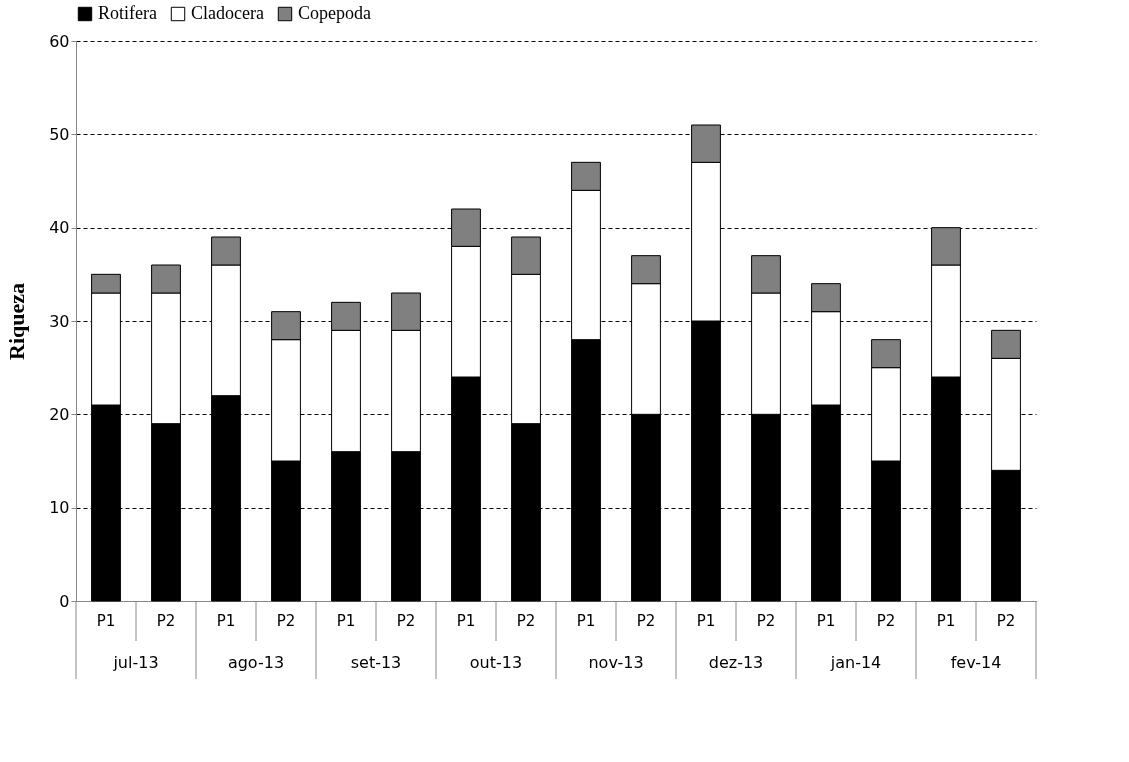 The width and height of the screenshot is (1129, 762). What do you see at coordinates (855, 662) in the screenshot?
I see `text: jan-14` at bounding box center [855, 662].